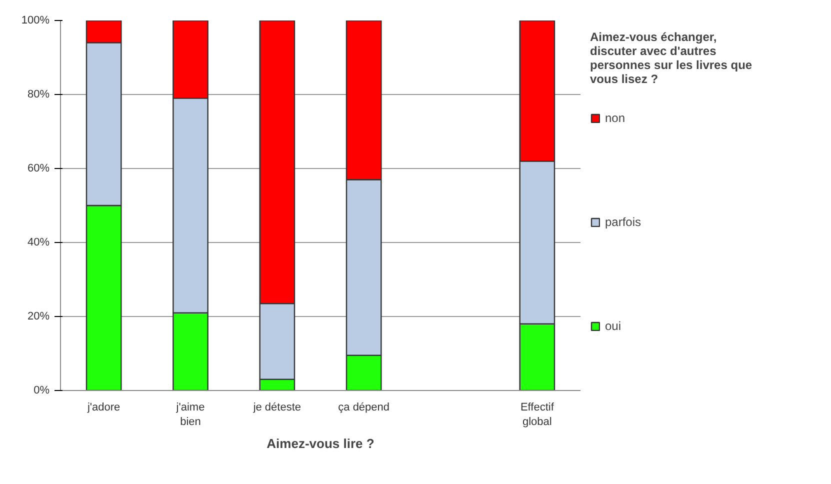  I want to click on y-tick-label: 20%, so click(38, 316).